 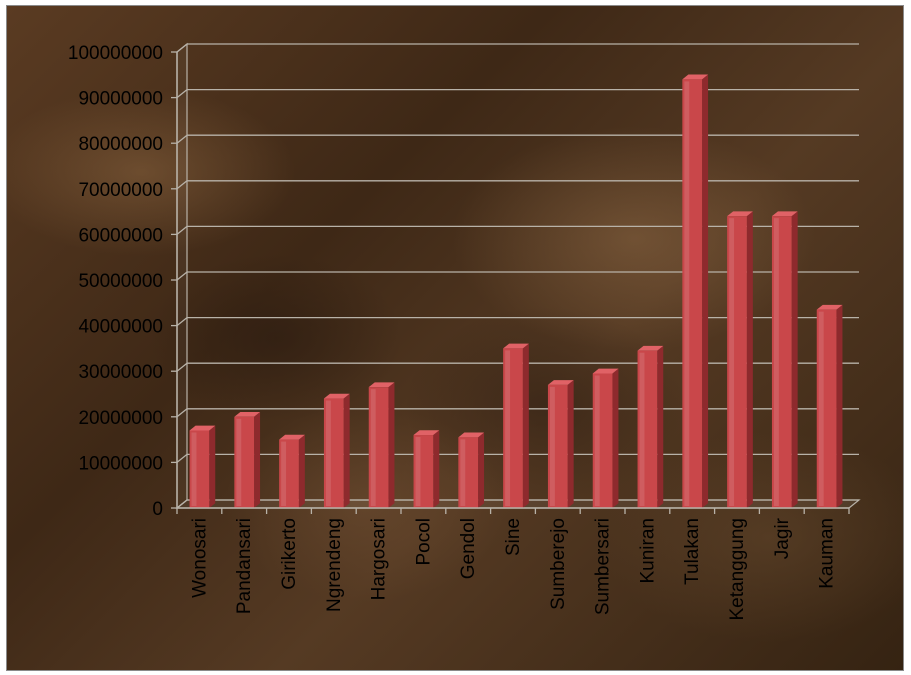 What do you see at coordinates (120, 463) in the screenshot?
I see `y-tick-label: 10000000` at bounding box center [120, 463].